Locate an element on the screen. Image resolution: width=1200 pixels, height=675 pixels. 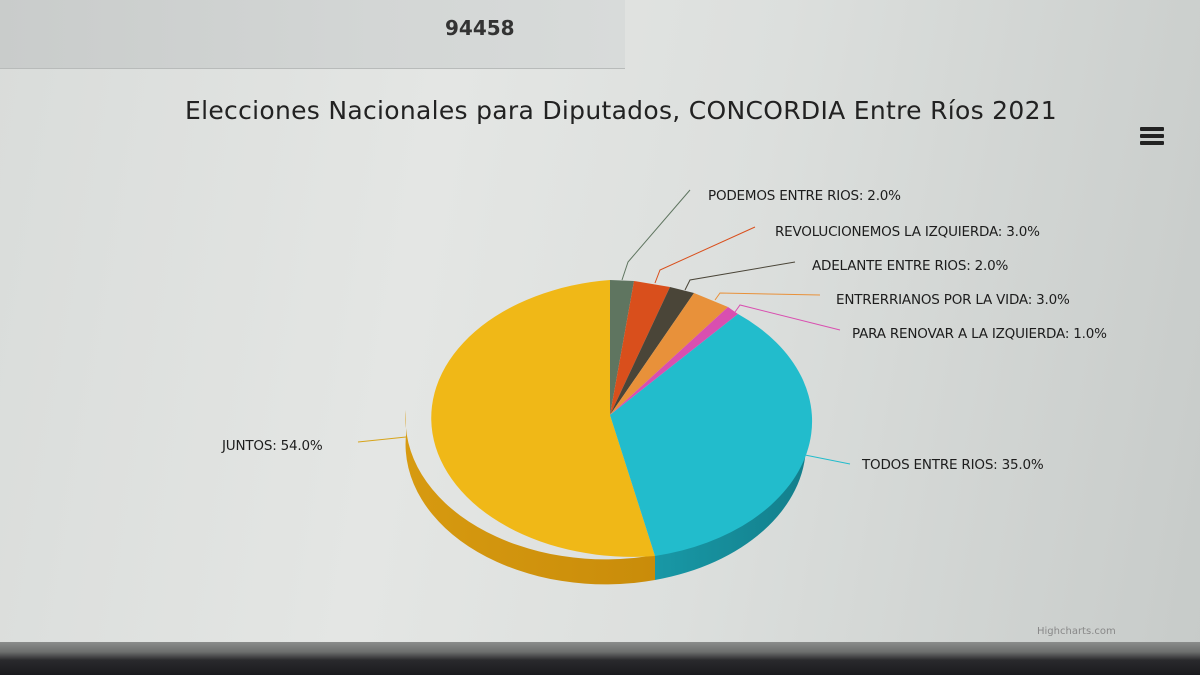
label-revolucionemos: REVOLUCIONEMOS LA IZQUIERDA: 3.0% is located at coordinates (907, 232).